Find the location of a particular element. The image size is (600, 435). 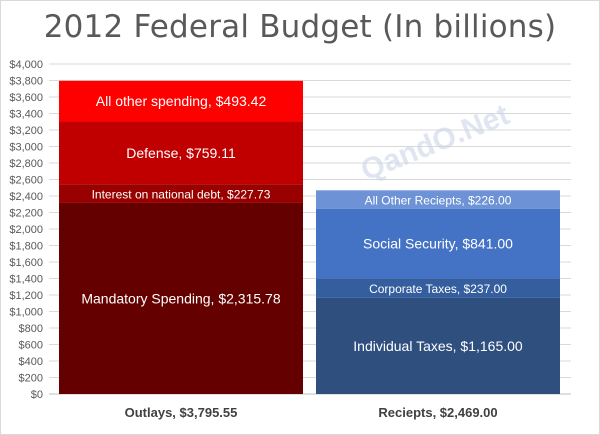

segment-label: Corporate Taxes, $237.00 is located at coordinates (438, 289).